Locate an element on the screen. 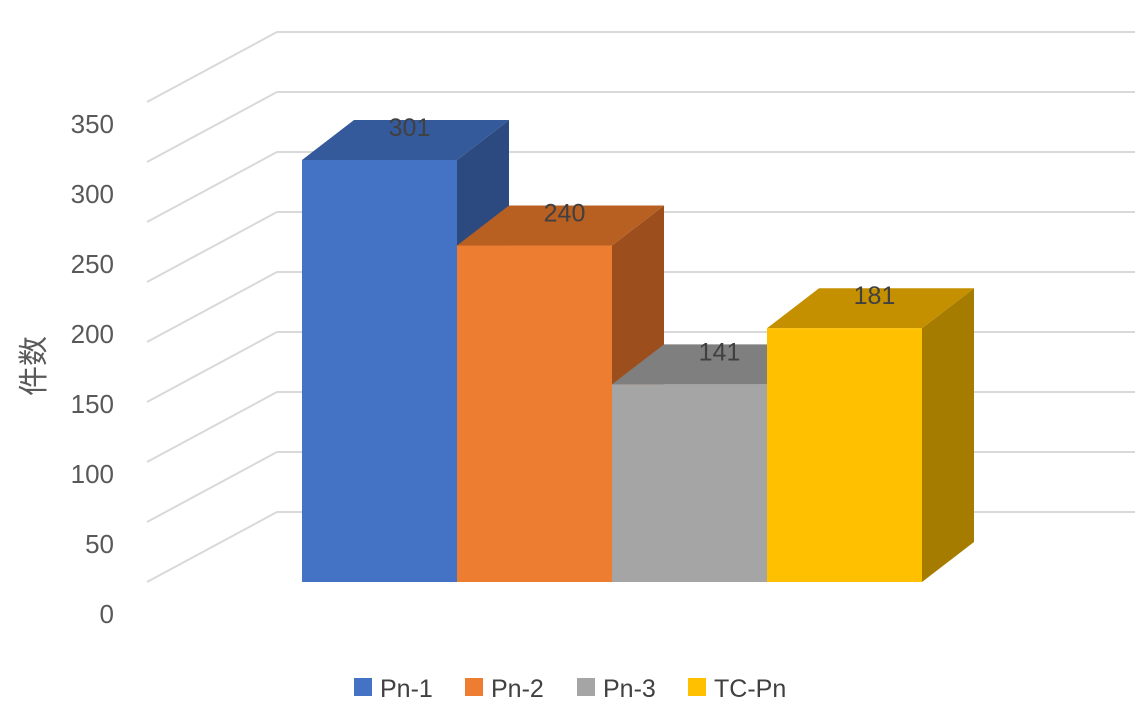 The width and height of the screenshot is (1135, 711). y-tick-label: 300 is located at coordinates (92, 194).